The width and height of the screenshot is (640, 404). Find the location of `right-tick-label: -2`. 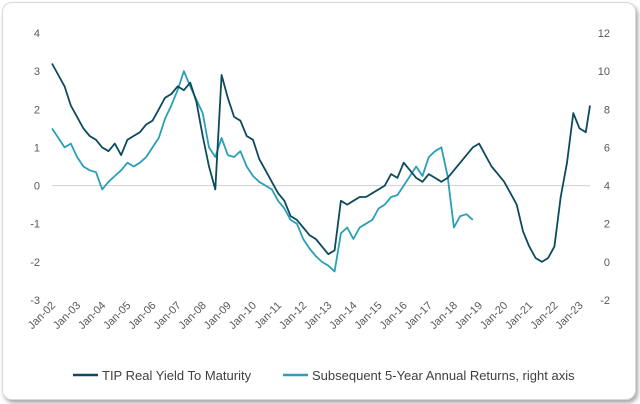

right-tick-label: -2 is located at coordinates (605, 301).